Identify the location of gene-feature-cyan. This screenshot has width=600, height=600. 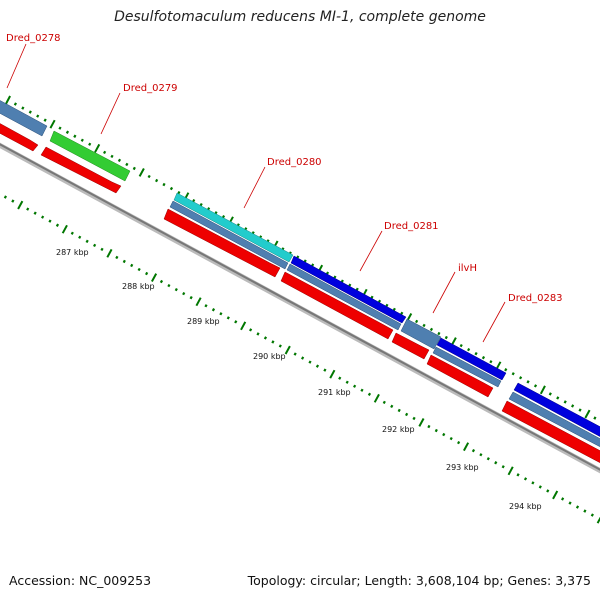
(233, 227).